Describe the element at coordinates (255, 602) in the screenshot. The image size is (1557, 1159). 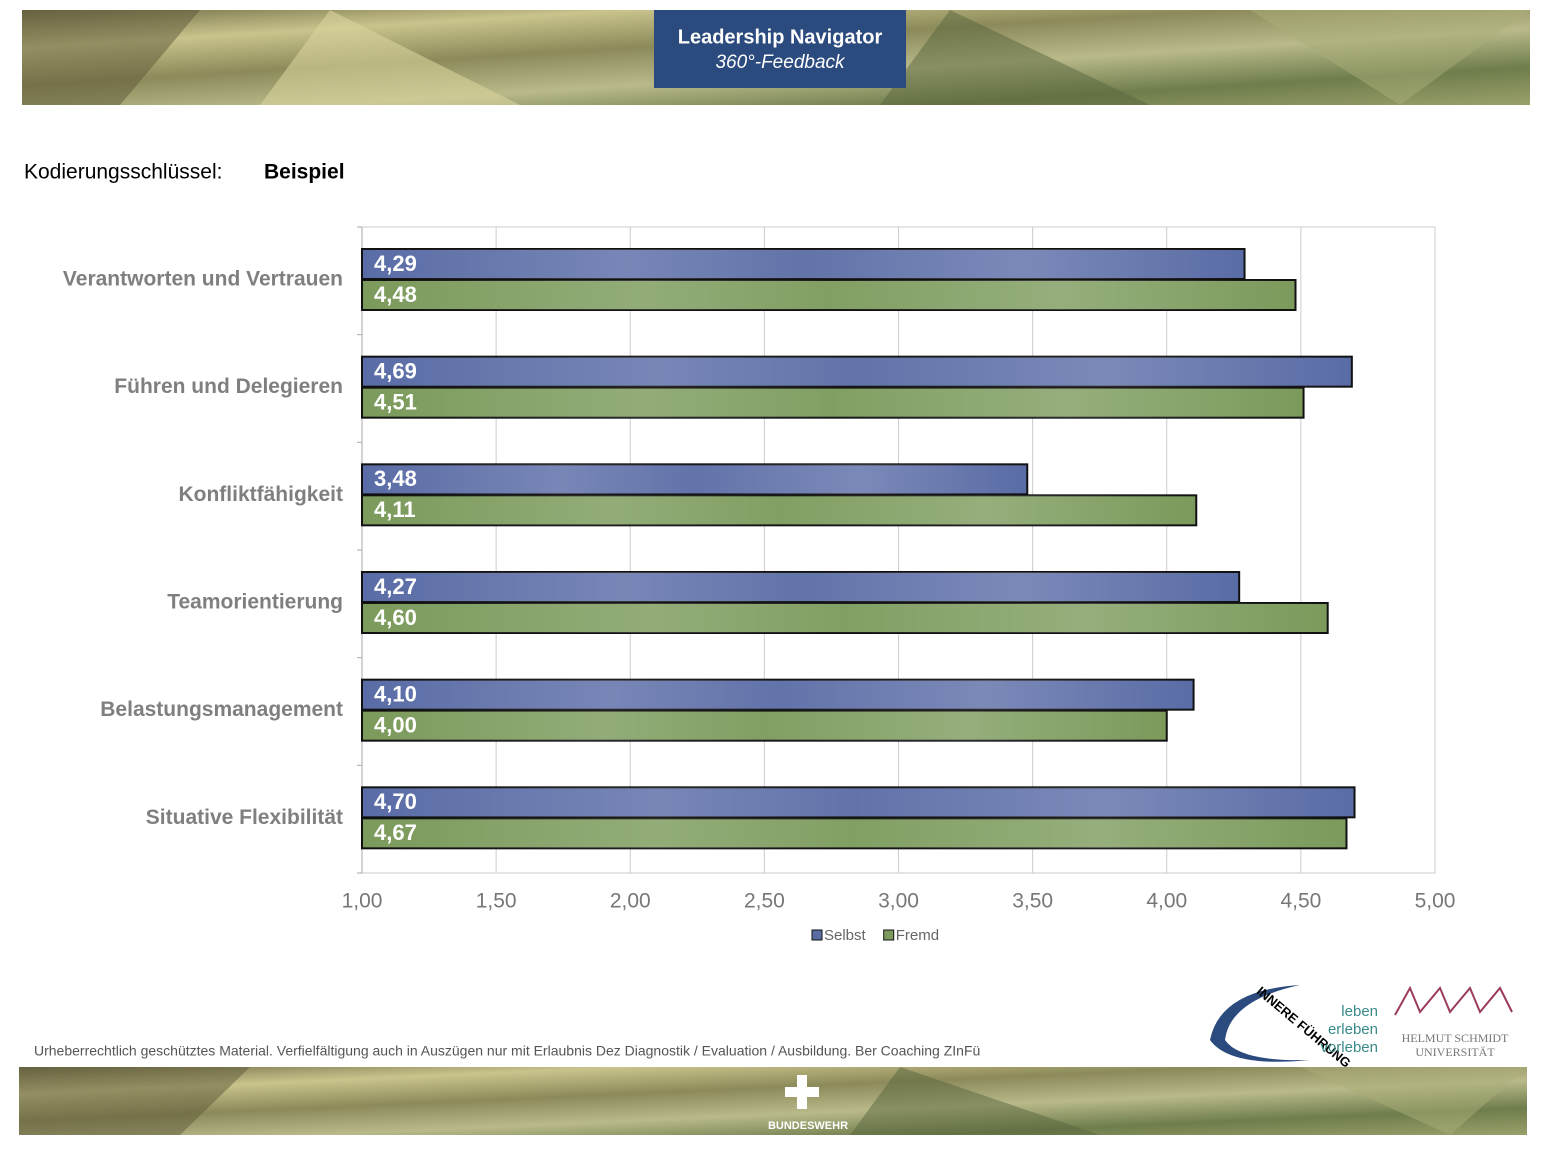
I see `y-tick-label: Teamorientierung` at that location.